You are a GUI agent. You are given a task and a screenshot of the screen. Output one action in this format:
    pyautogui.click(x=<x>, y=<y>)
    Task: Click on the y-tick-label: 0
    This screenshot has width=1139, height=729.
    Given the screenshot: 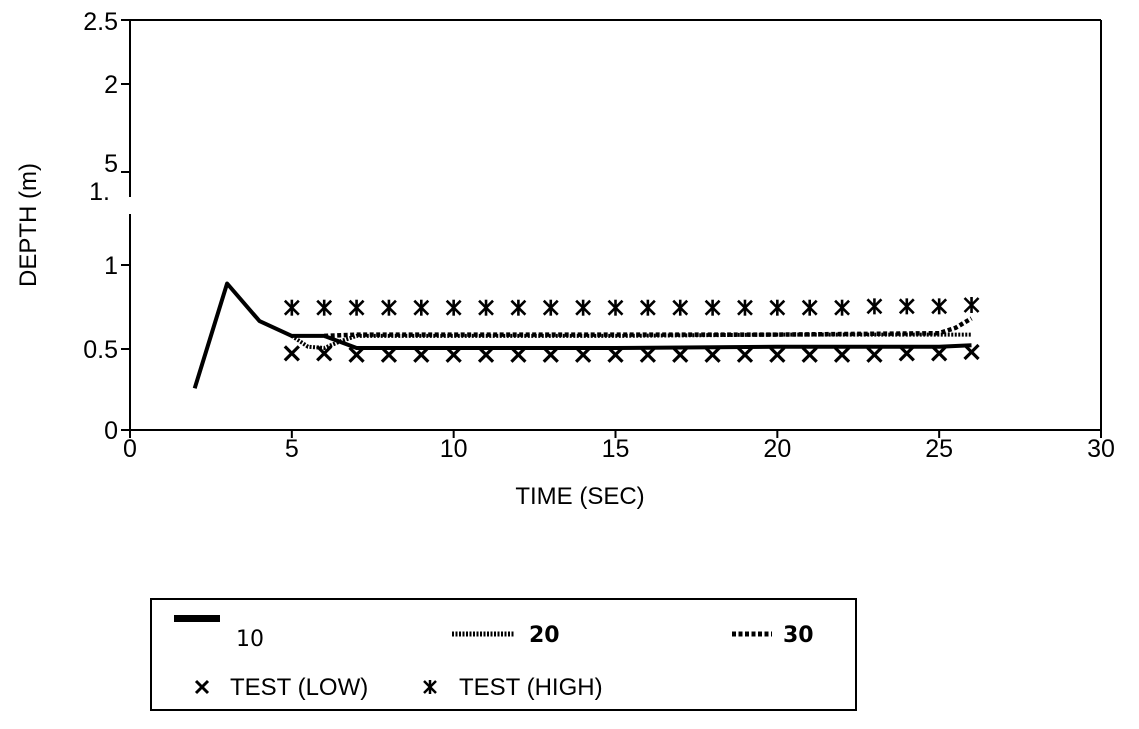 What is the action you would take?
    pyautogui.click(x=111, y=431)
    